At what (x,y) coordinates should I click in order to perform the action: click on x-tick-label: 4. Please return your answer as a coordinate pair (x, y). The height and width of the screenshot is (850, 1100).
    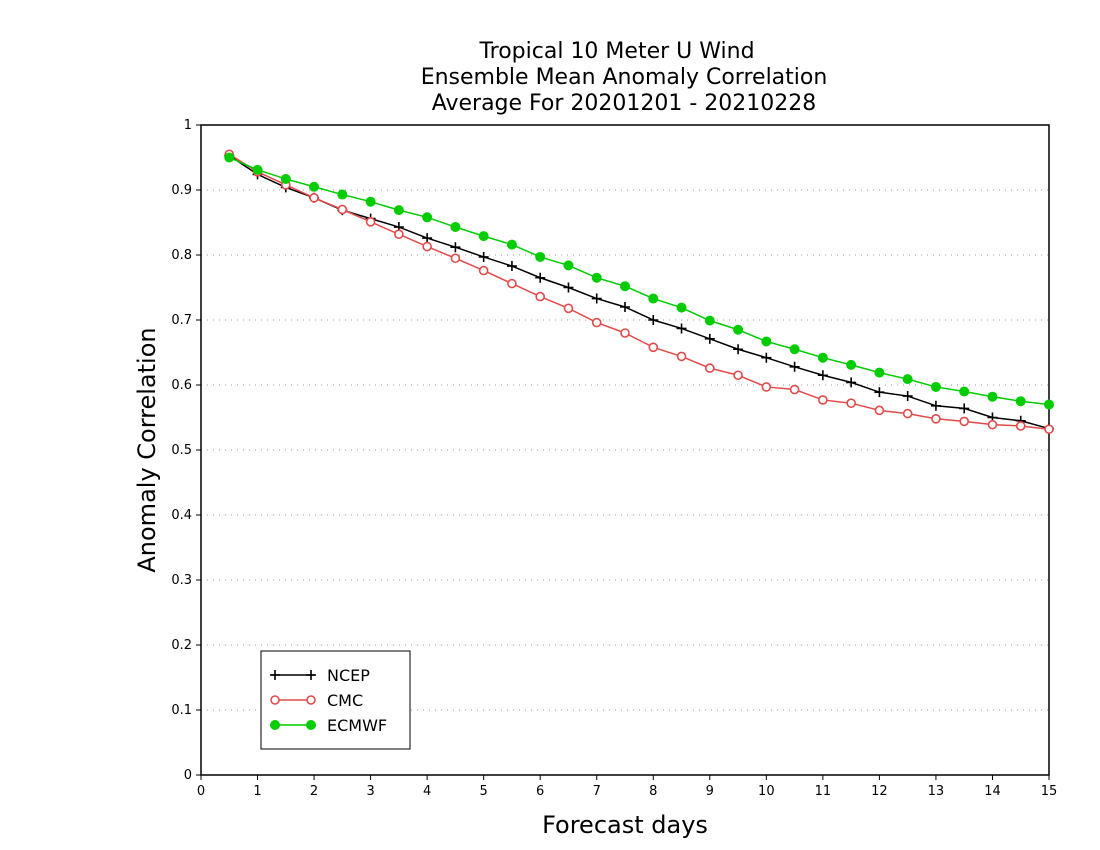
    Looking at the image, I should click on (427, 791).